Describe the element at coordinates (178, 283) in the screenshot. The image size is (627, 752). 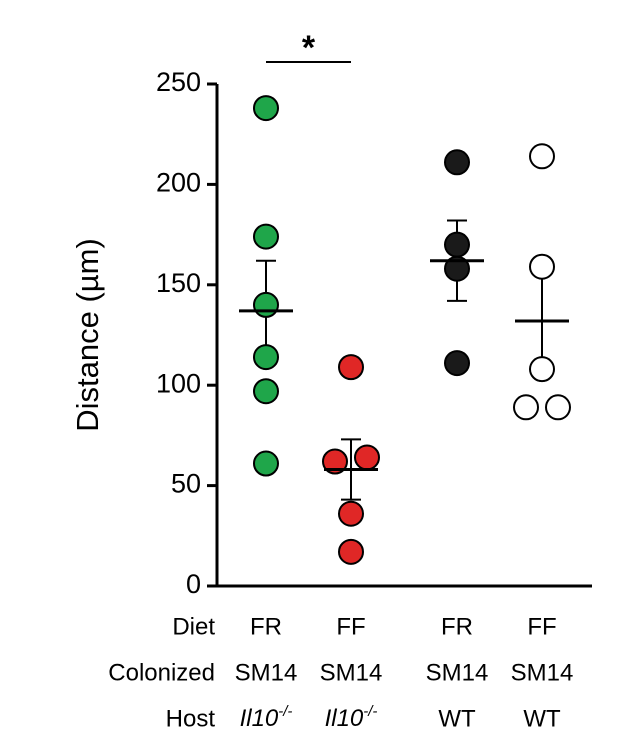
I see `y-tick-label: 150` at that location.